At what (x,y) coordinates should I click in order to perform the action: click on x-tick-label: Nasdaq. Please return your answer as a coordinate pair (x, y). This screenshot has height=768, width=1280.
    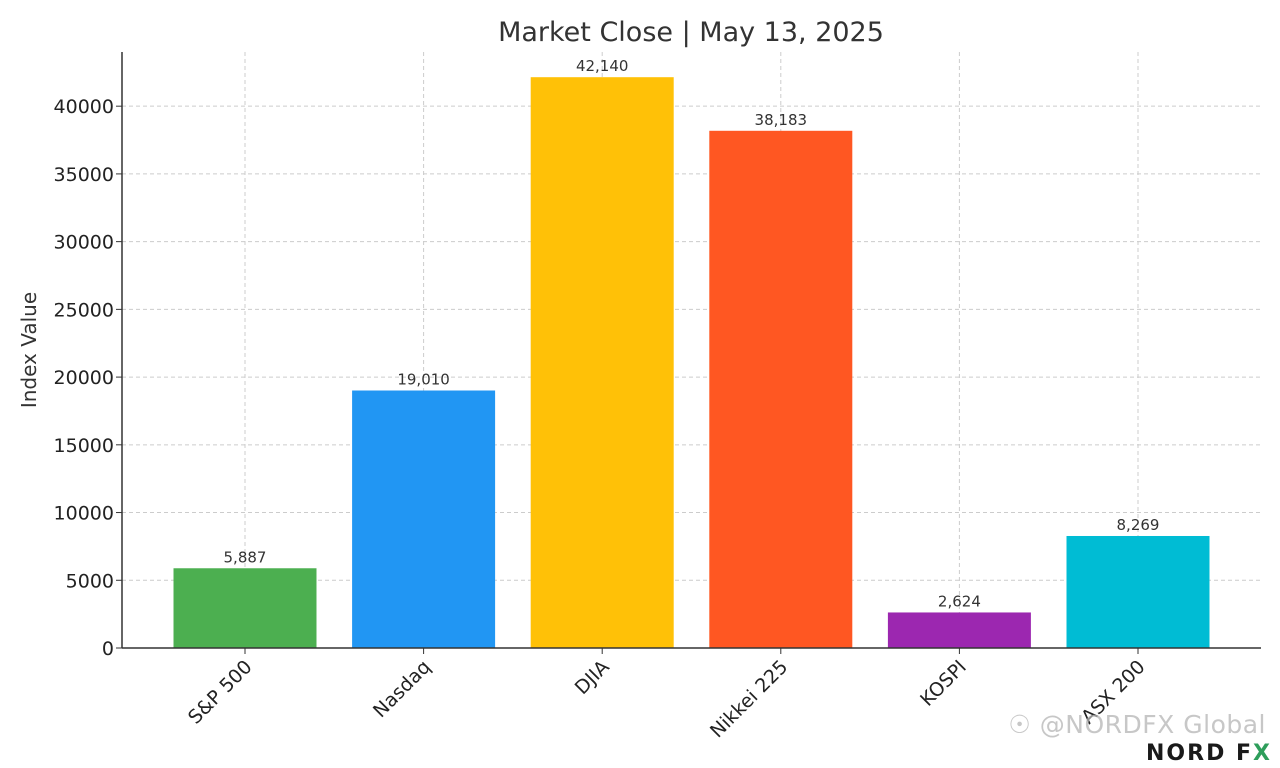
    Looking at the image, I should click on (402, 689).